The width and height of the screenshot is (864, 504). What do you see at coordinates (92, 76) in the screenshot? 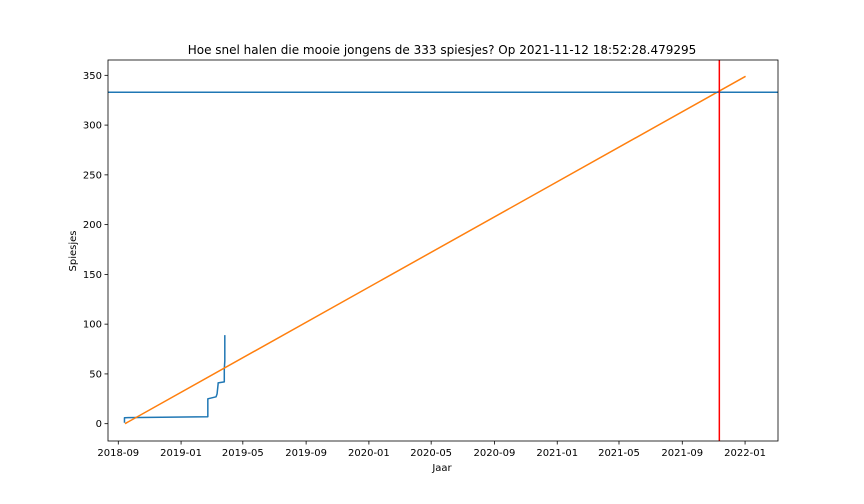
I see `y-tick-label: 350` at bounding box center [92, 76].